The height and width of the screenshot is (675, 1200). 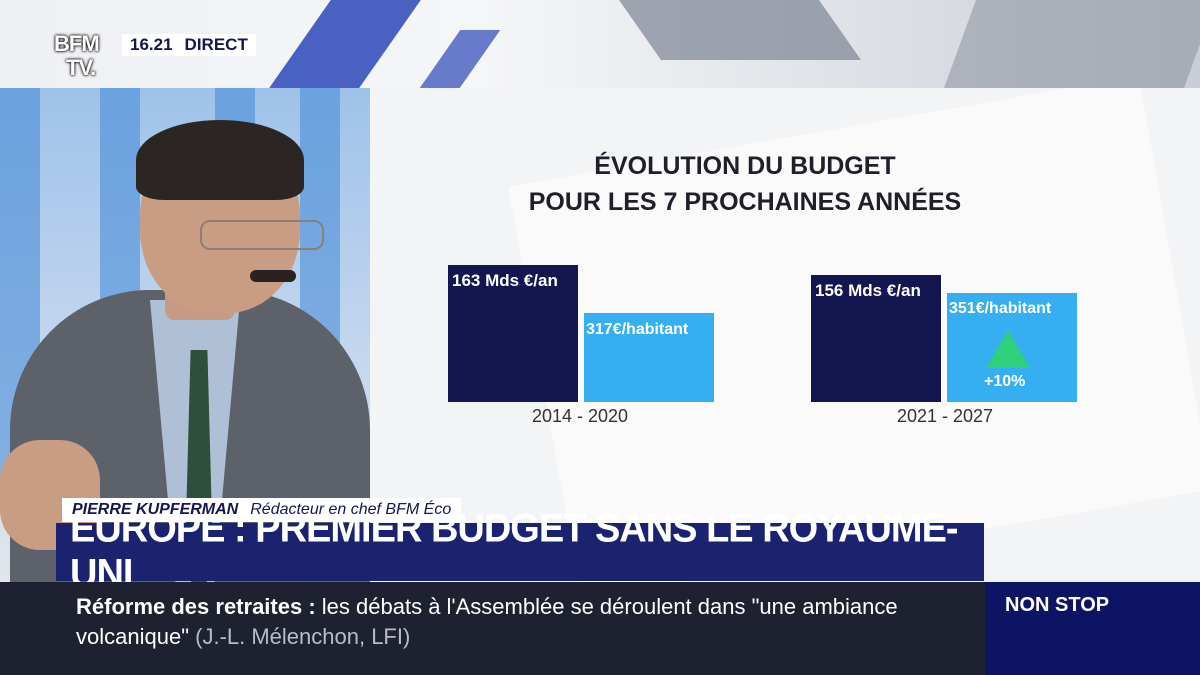 What do you see at coordinates (189, 606) in the screenshot?
I see `ticker-topic: Réforme des retraites` at bounding box center [189, 606].